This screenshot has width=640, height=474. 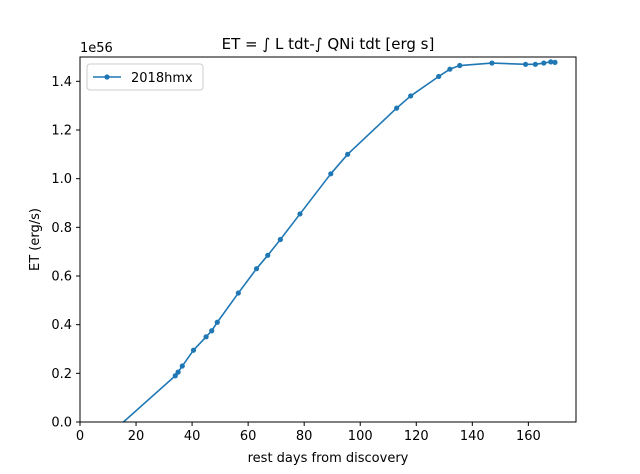 I want to click on legend-box, so click(x=145, y=77).